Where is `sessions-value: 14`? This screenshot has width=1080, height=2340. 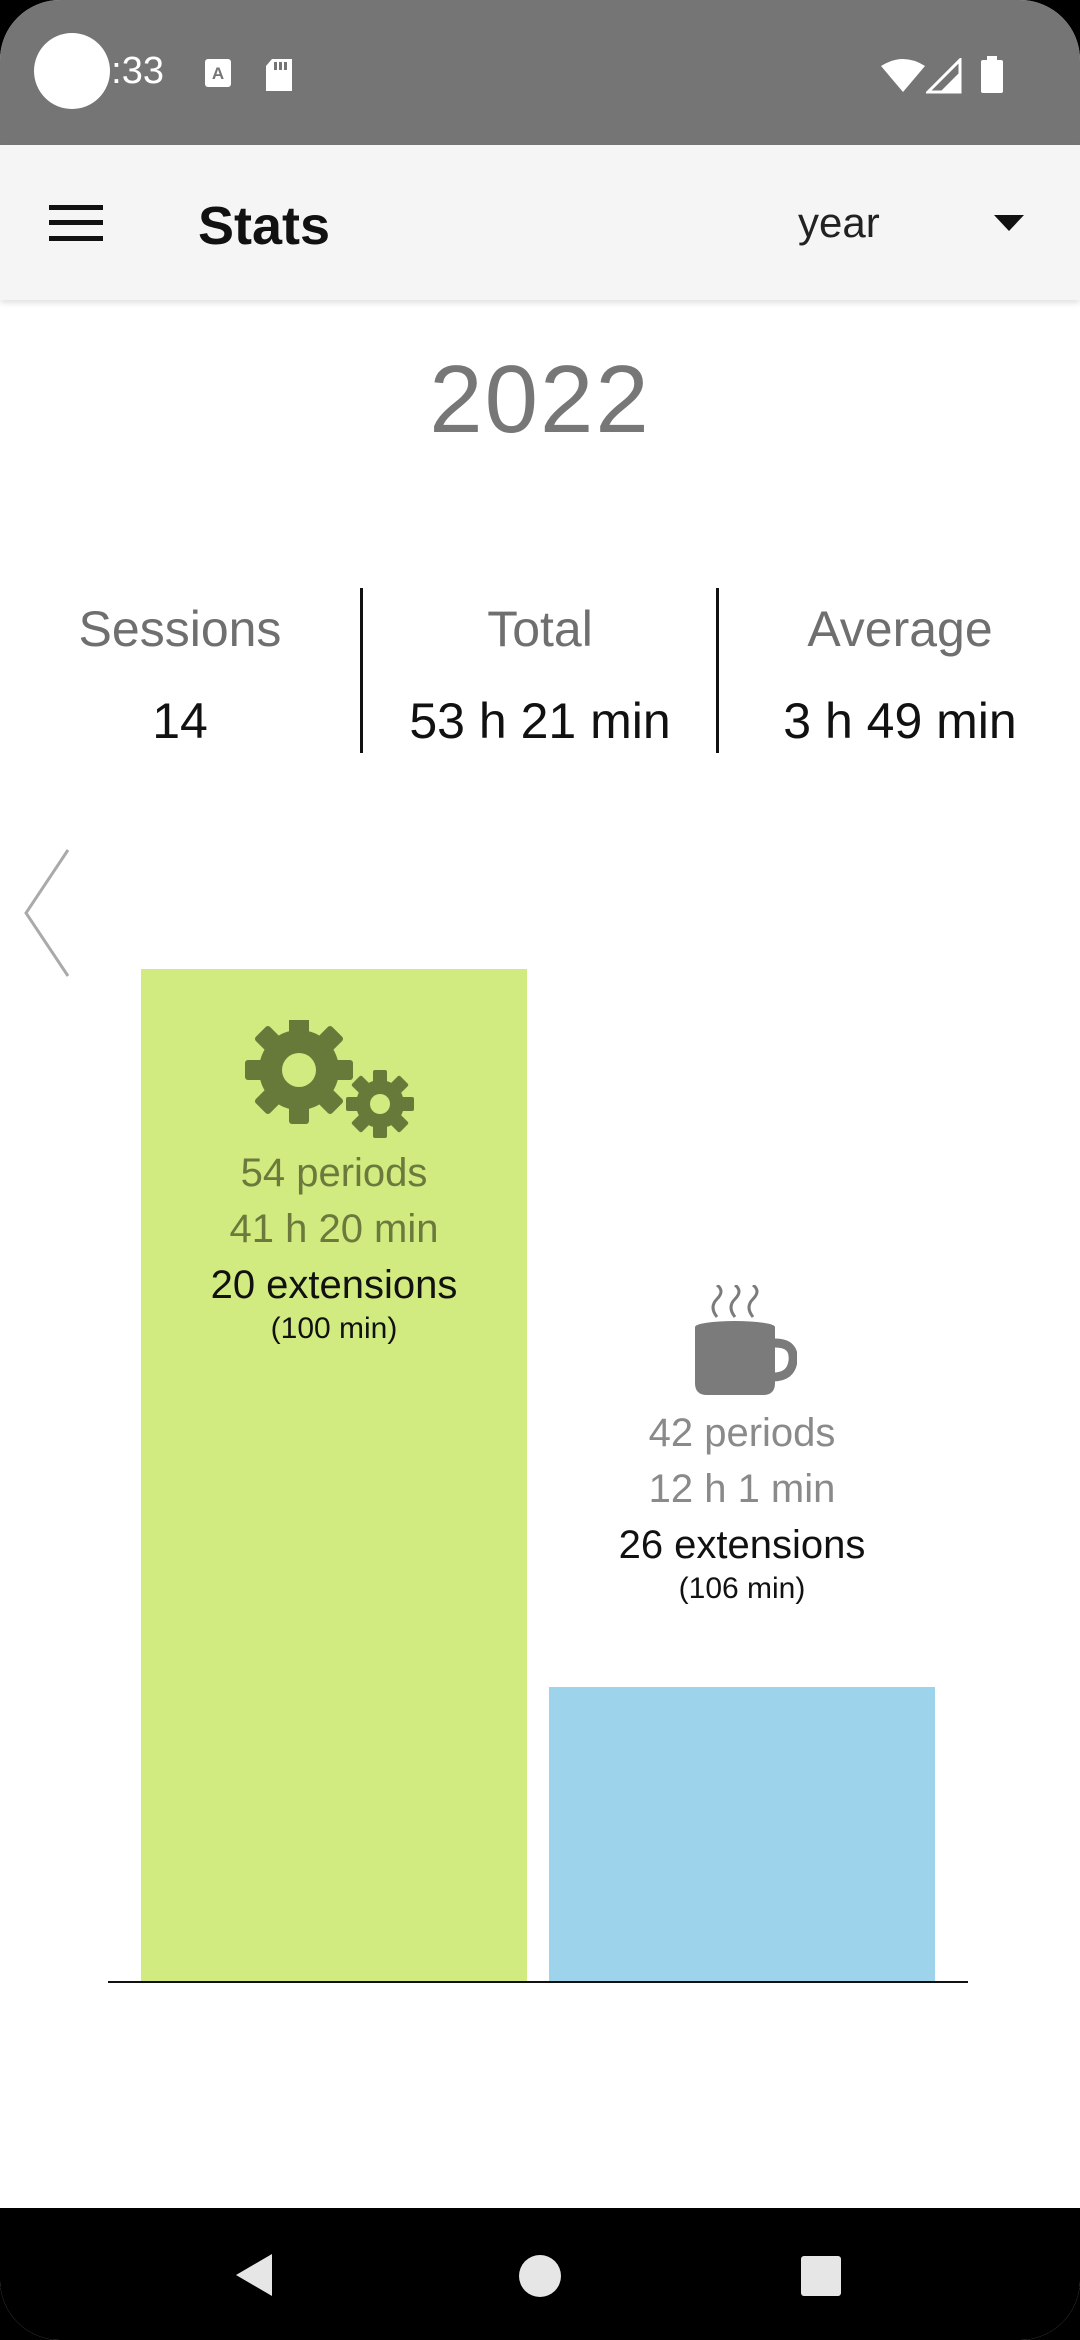
sessions-value: 14 is located at coordinates (180, 721).